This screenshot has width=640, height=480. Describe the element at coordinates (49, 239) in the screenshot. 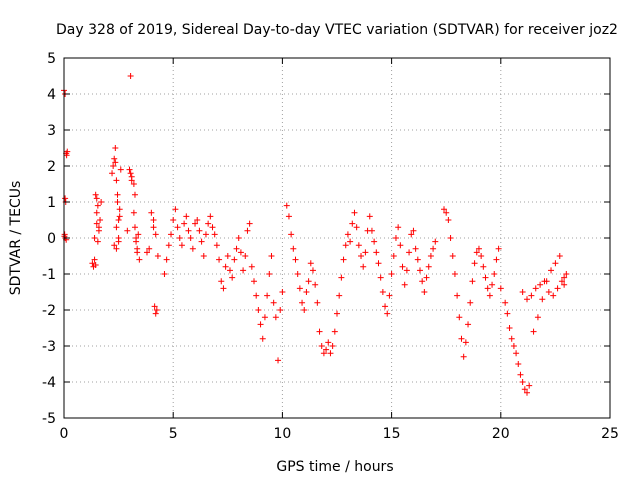

I see `y-tick-labels: -5 -4 -3 -2 -1 0 1 2 3 4 5` at that location.